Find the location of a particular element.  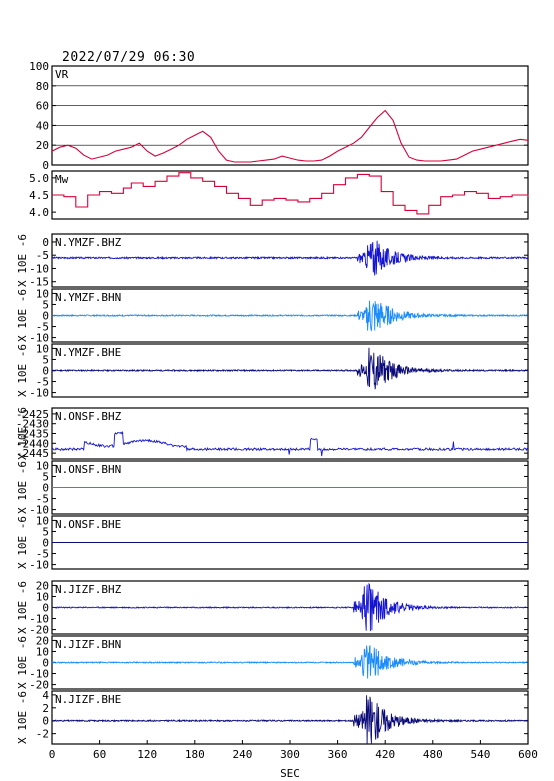

panel-frame-n-ymzf-bhz is located at coordinates (290, 260).